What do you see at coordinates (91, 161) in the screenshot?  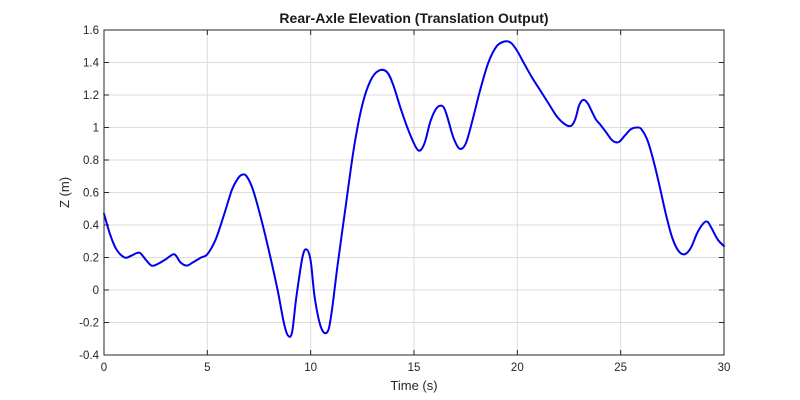 I see `y-tick-label: 0.8` at bounding box center [91, 161].